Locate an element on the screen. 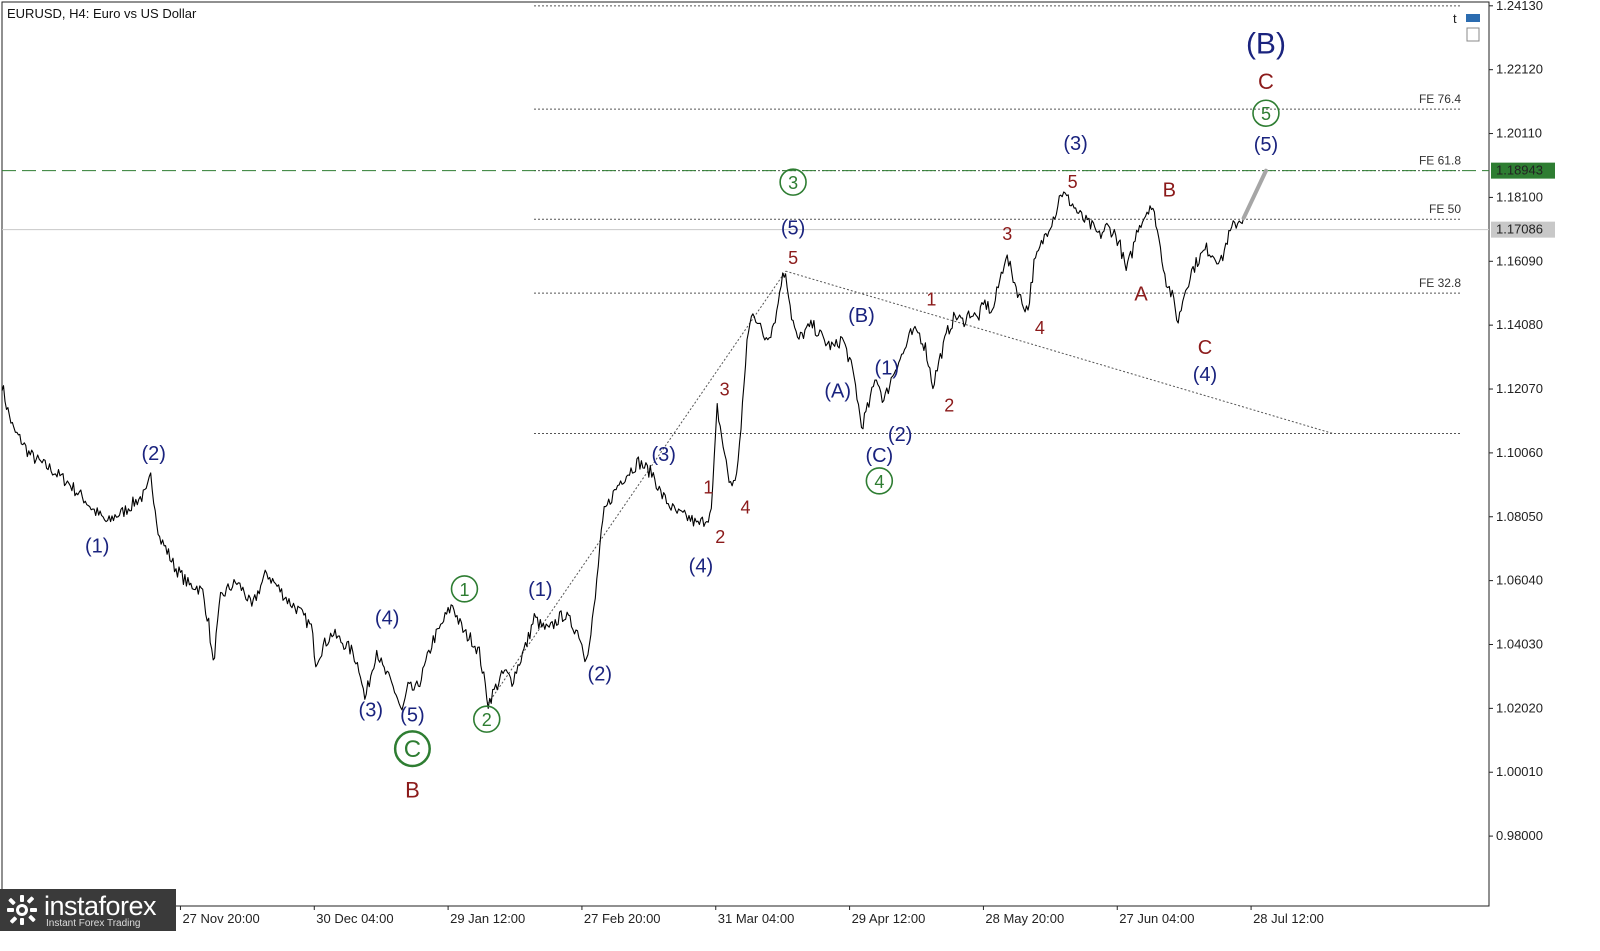 The width and height of the screenshot is (1600, 951). x-tick-label: 30 Dec 04:00 is located at coordinates (354, 918).